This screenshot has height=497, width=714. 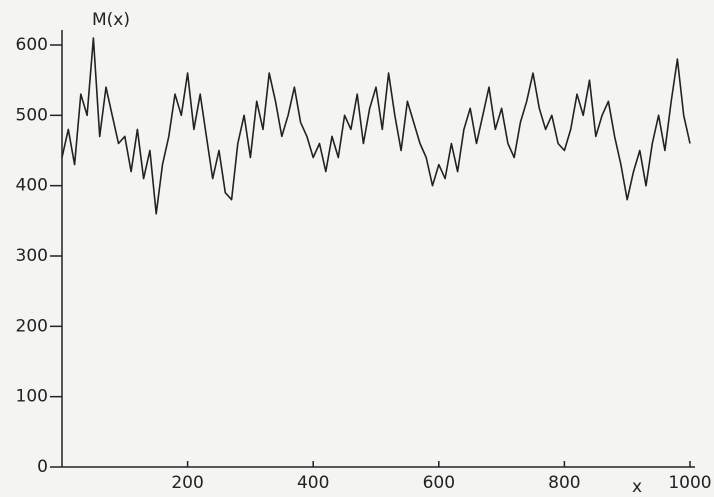 What do you see at coordinates (637, 487) in the screenshot?
I see `x-axis-label: x` at bounding box center [637, 487].